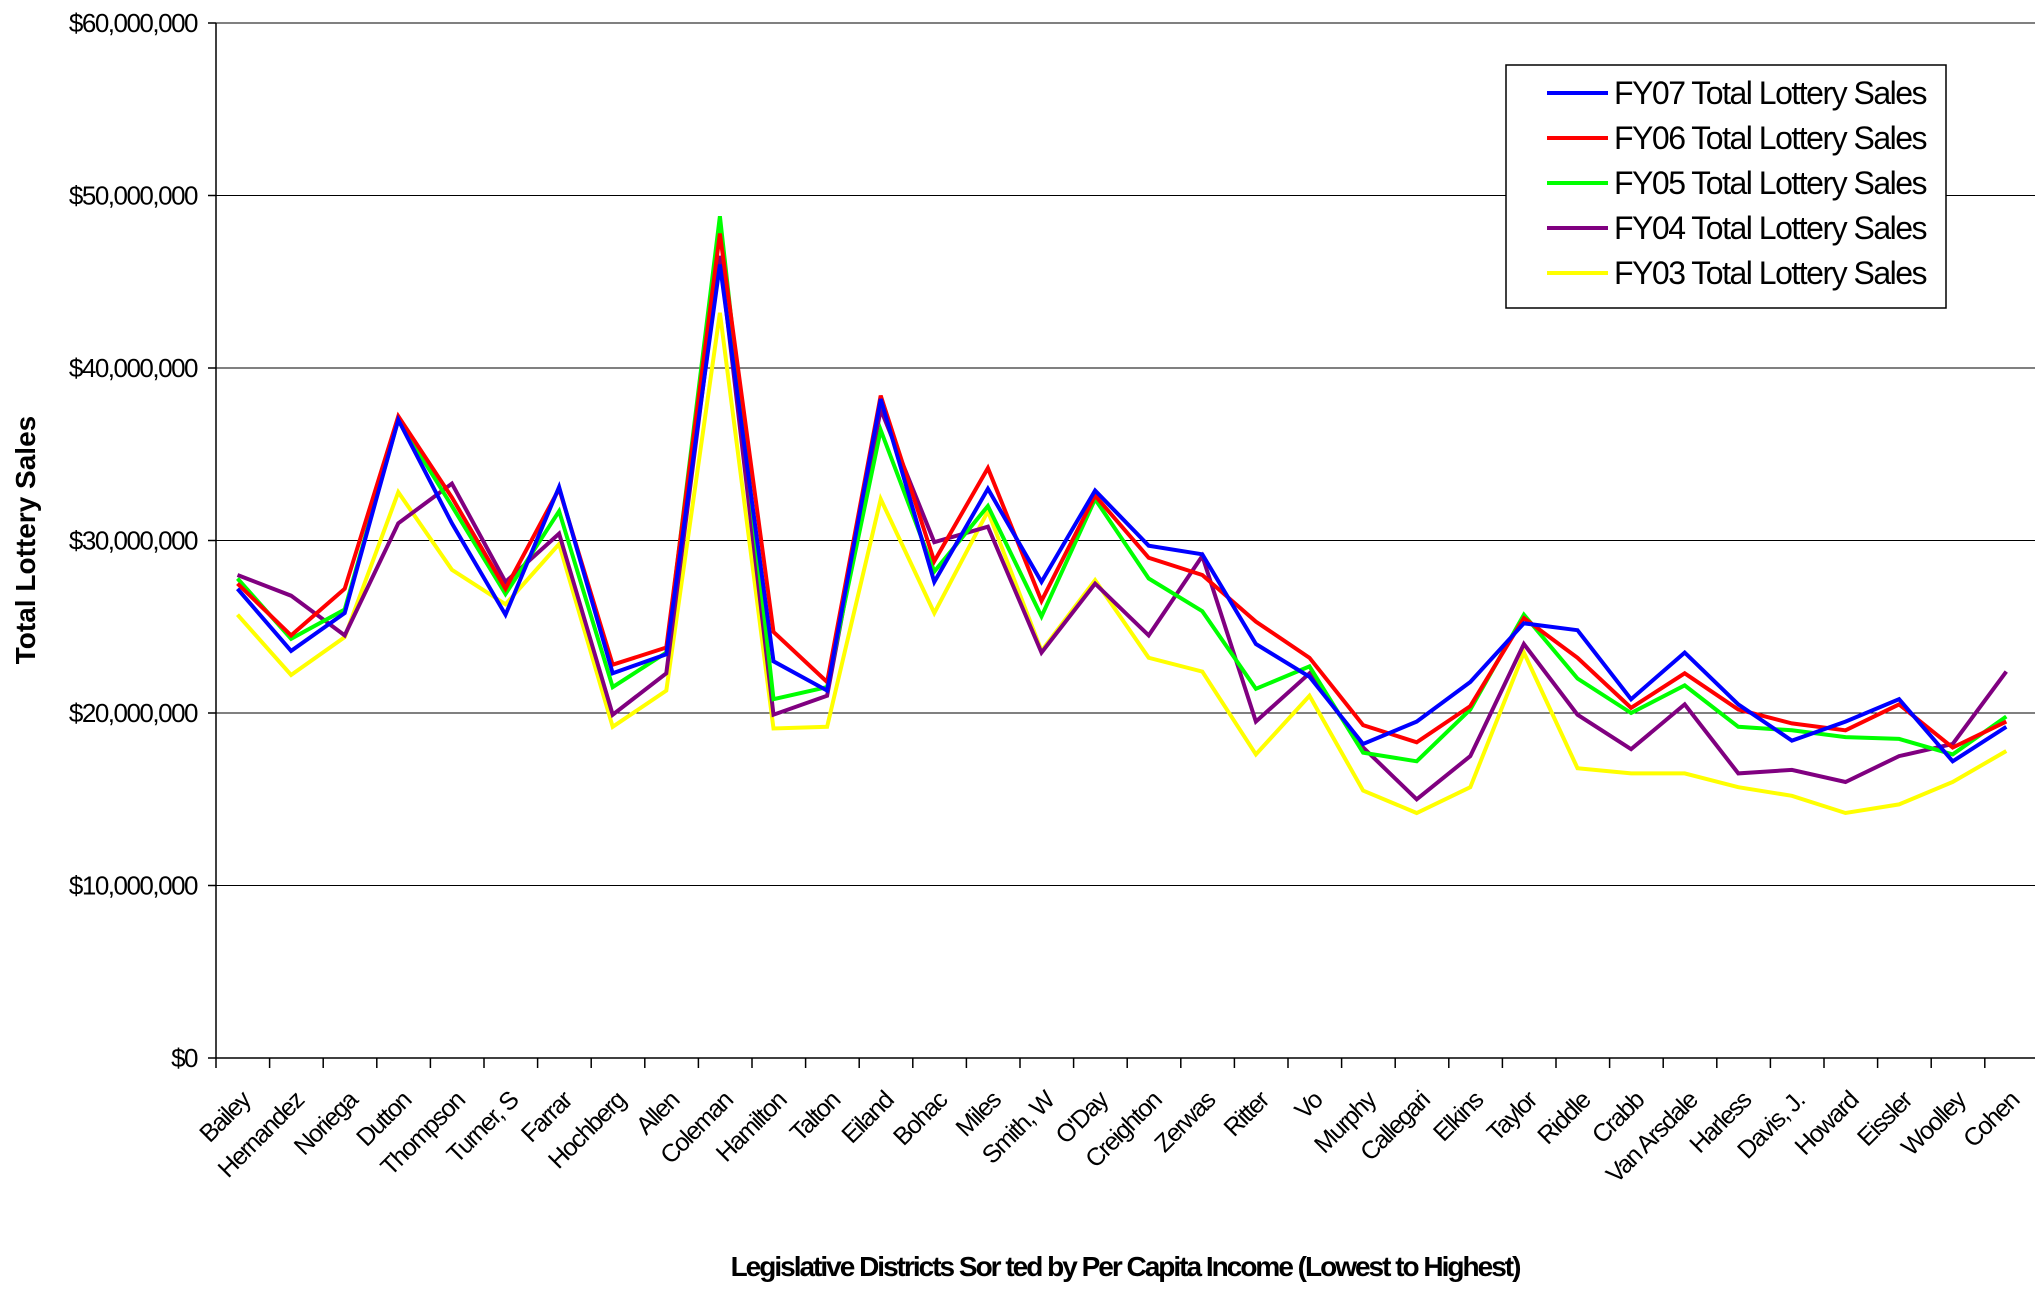  Describe the element at coordinates (133, 713) in the screenshot. I see `y-tick-label: $20,000,000` at that location.